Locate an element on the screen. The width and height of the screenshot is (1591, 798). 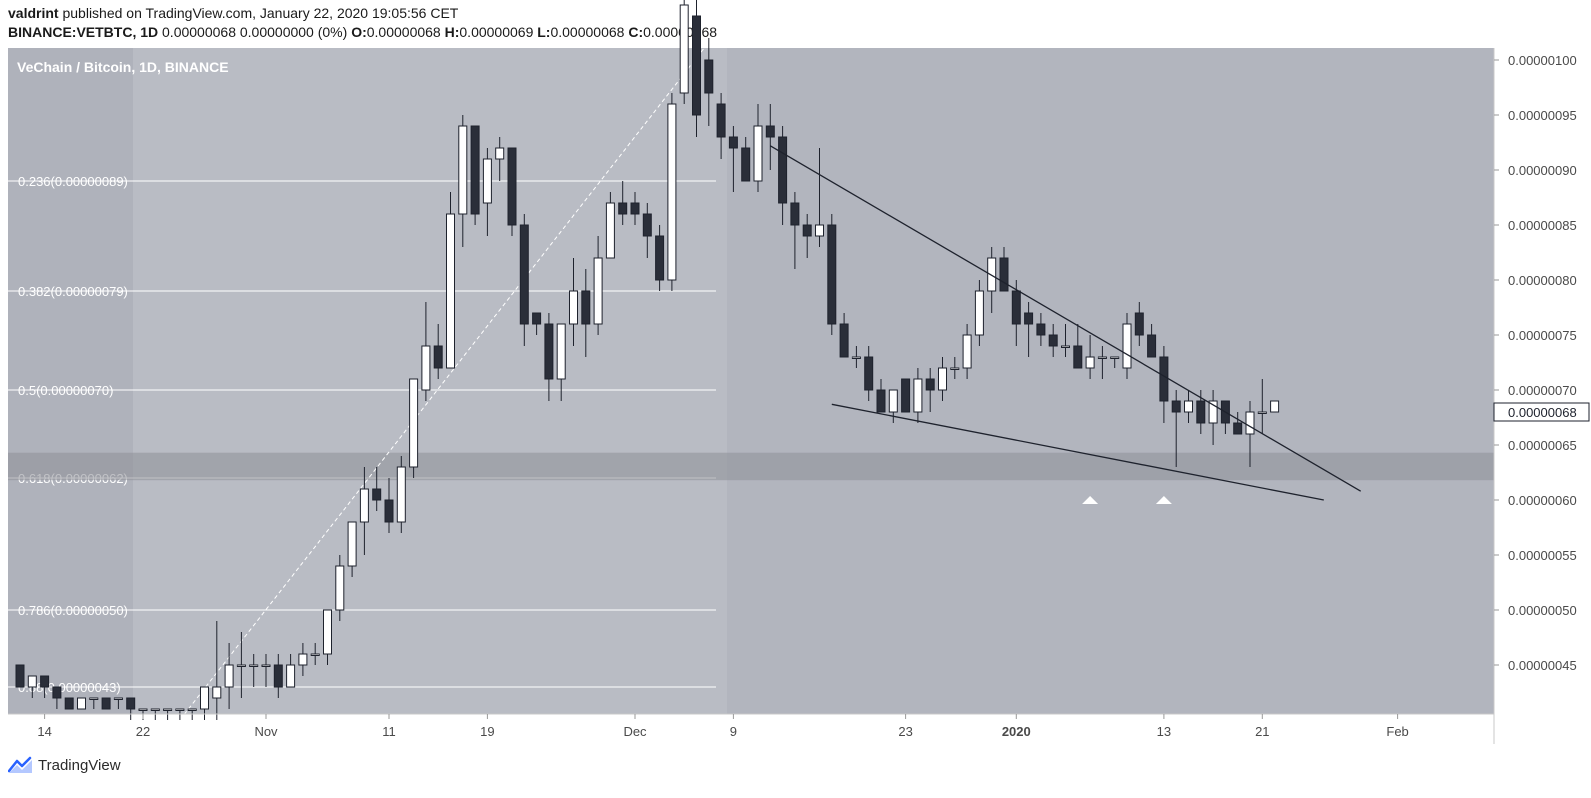
x-axis: 14 22 Nov 11 19 Dec 9 23 2020 13 21 Feb is located at coordinates (723, 726).